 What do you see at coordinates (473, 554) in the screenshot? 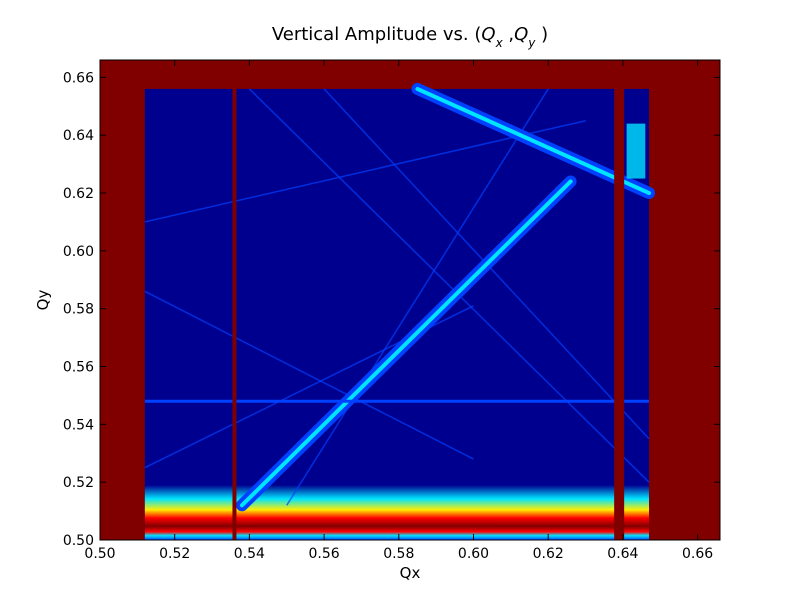
I see `x-tick-label: 0.60` at bounding box center [473, 554].